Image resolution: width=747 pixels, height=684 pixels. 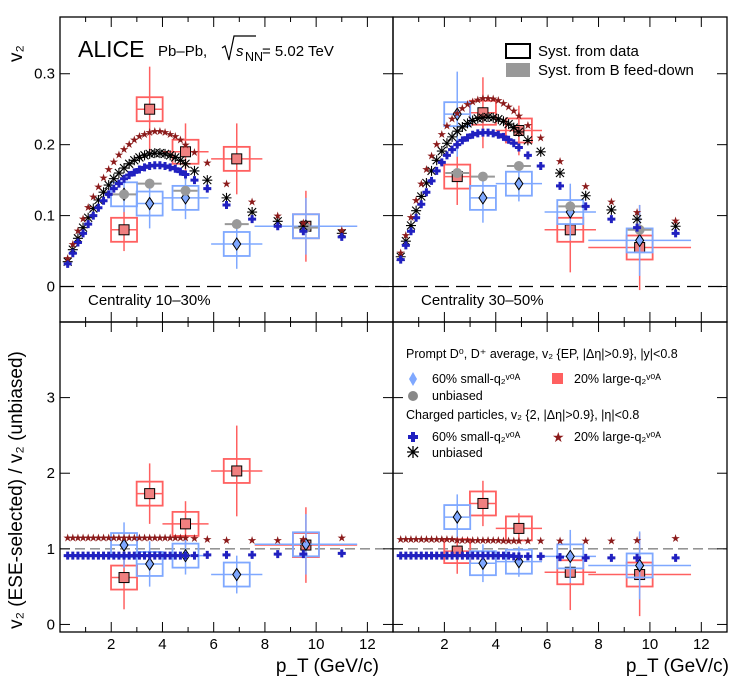 I want to click on x-tick-label: 12, so click(x=367, y=644).